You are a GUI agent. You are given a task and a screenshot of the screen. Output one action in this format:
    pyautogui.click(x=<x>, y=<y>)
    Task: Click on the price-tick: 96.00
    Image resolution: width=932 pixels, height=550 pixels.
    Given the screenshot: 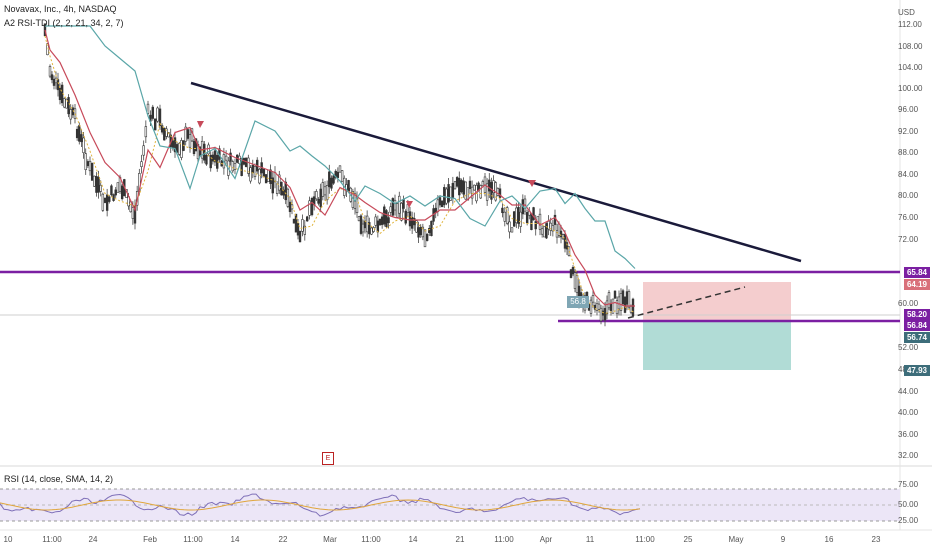 What is the action you would take?
    pyautogui.click(x=908, y=109)
    